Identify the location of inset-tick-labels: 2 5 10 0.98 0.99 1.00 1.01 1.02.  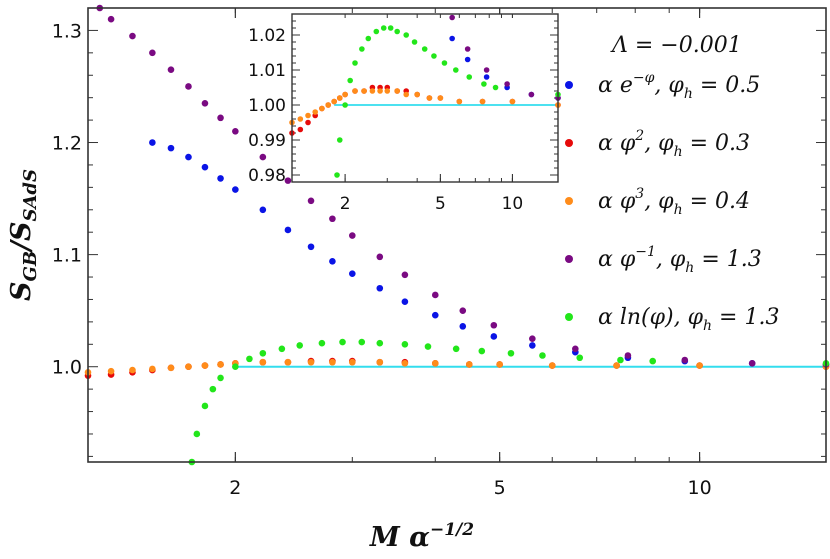
(385, 120).